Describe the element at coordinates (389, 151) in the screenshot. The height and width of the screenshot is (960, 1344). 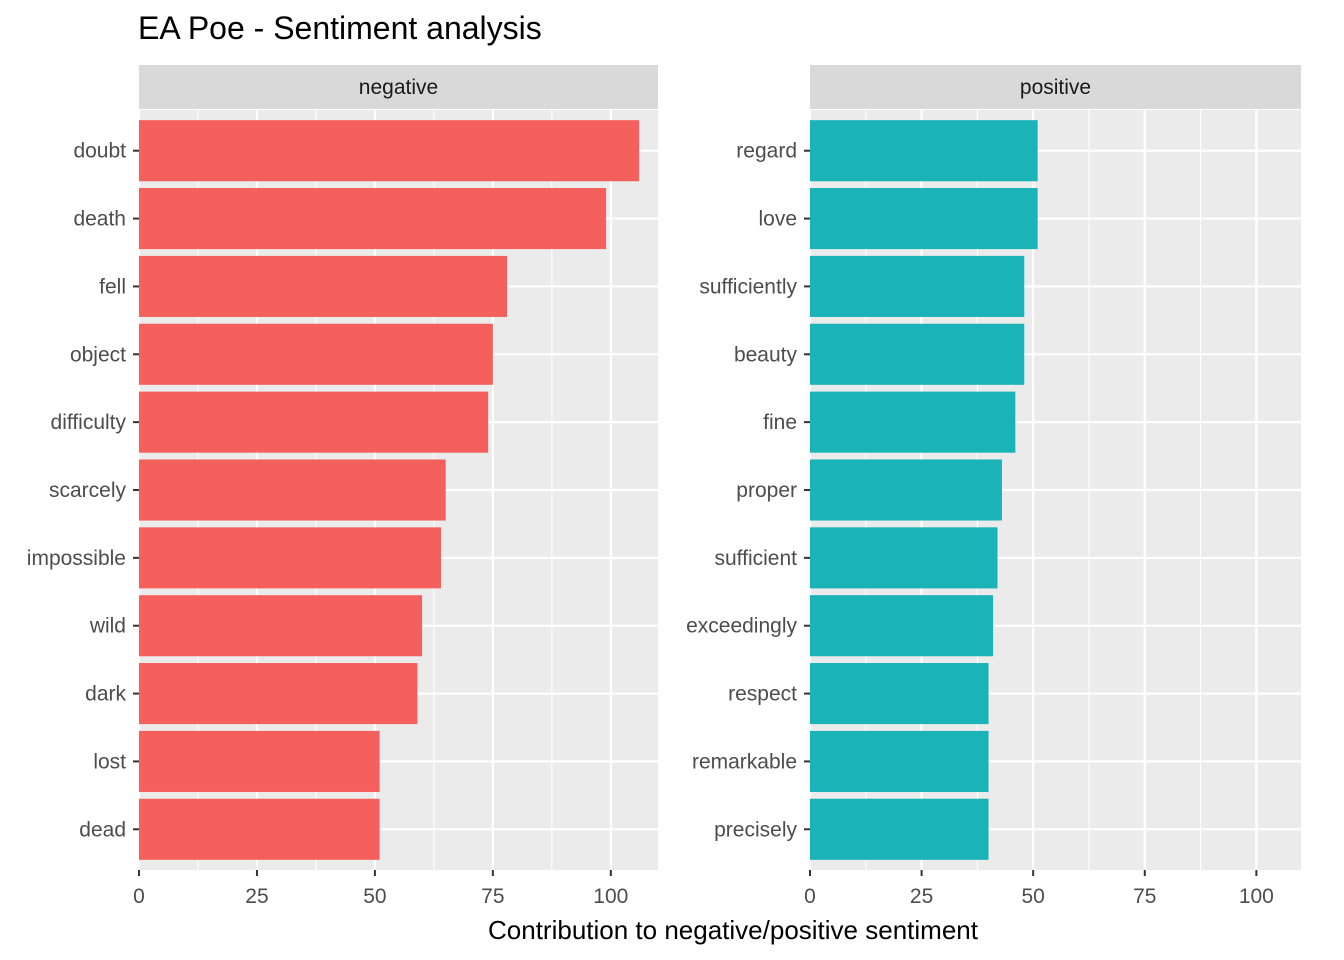
I see `bar-doubt` at that location.